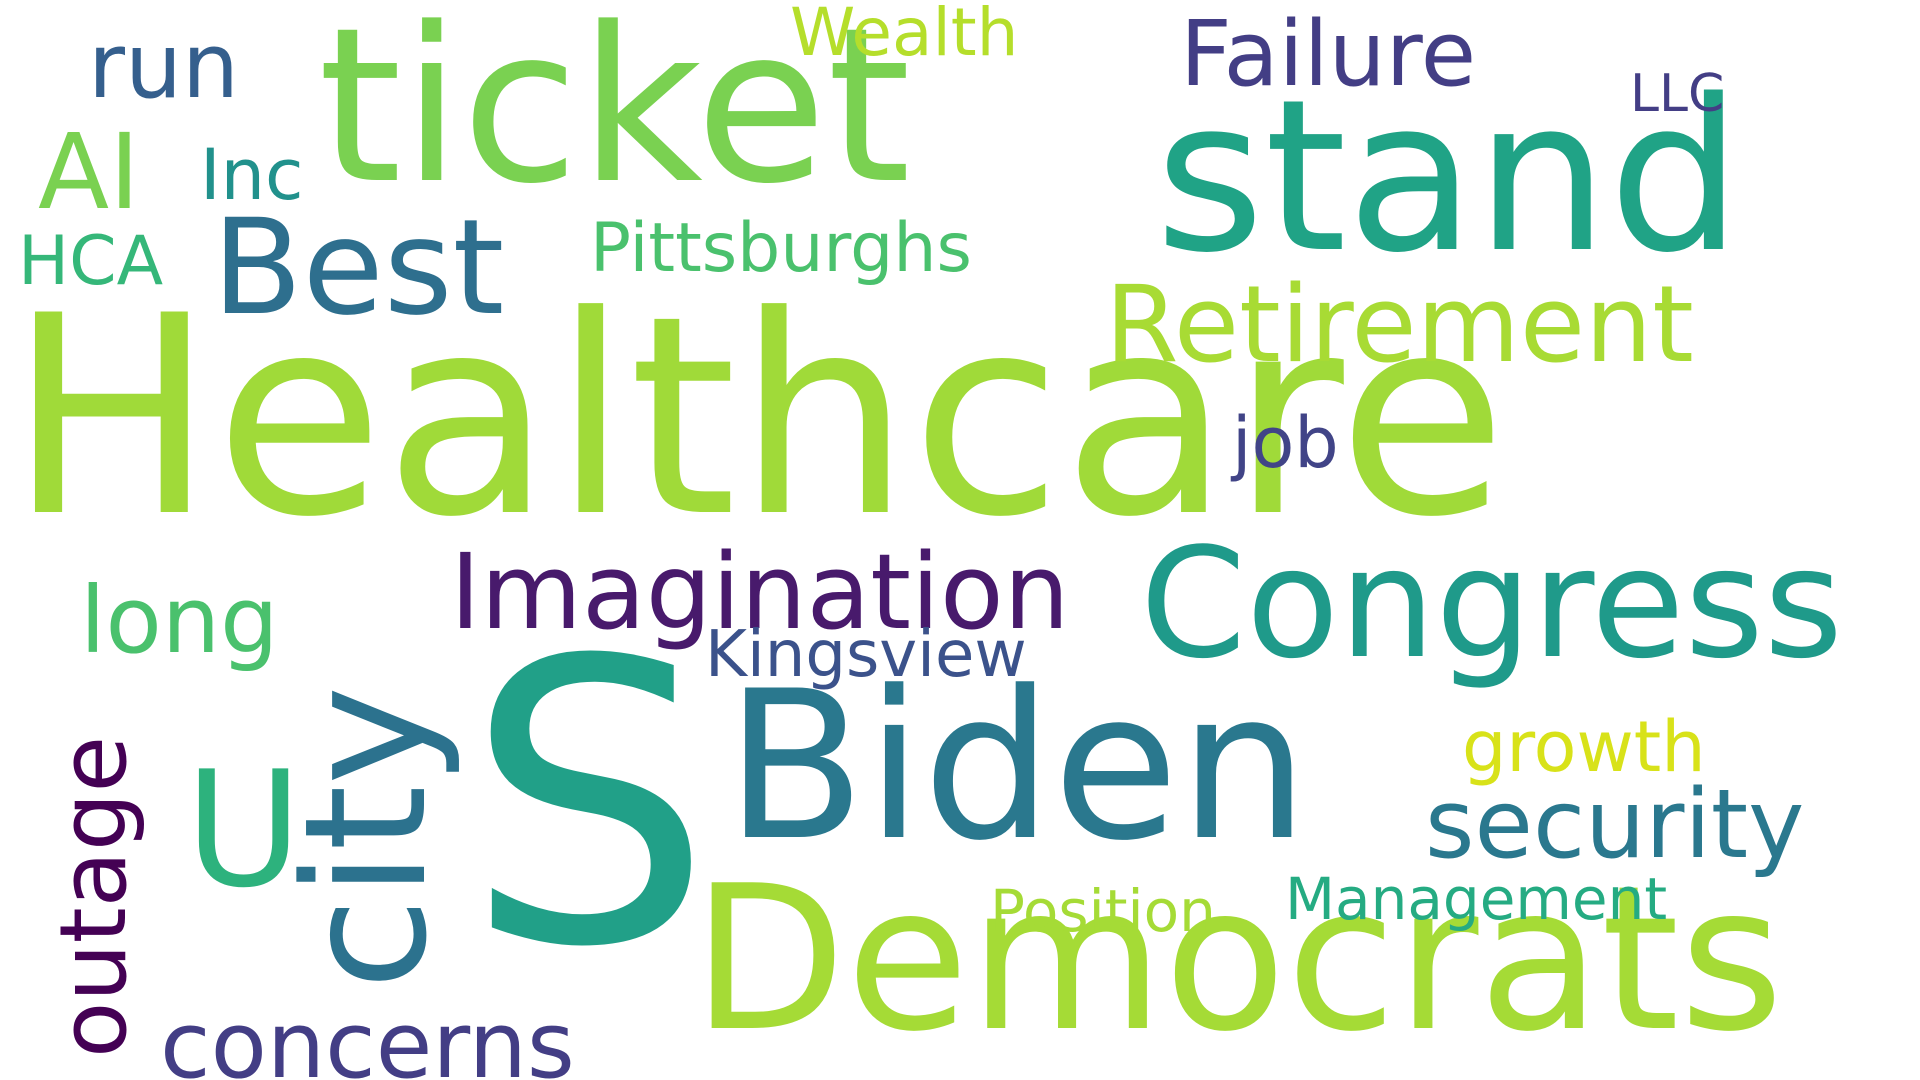 The width and height of the screenshot is (1920, 1080). Describe the element at coordinates (244, 829) in the screenshot. I see `word-u: U` at that location.